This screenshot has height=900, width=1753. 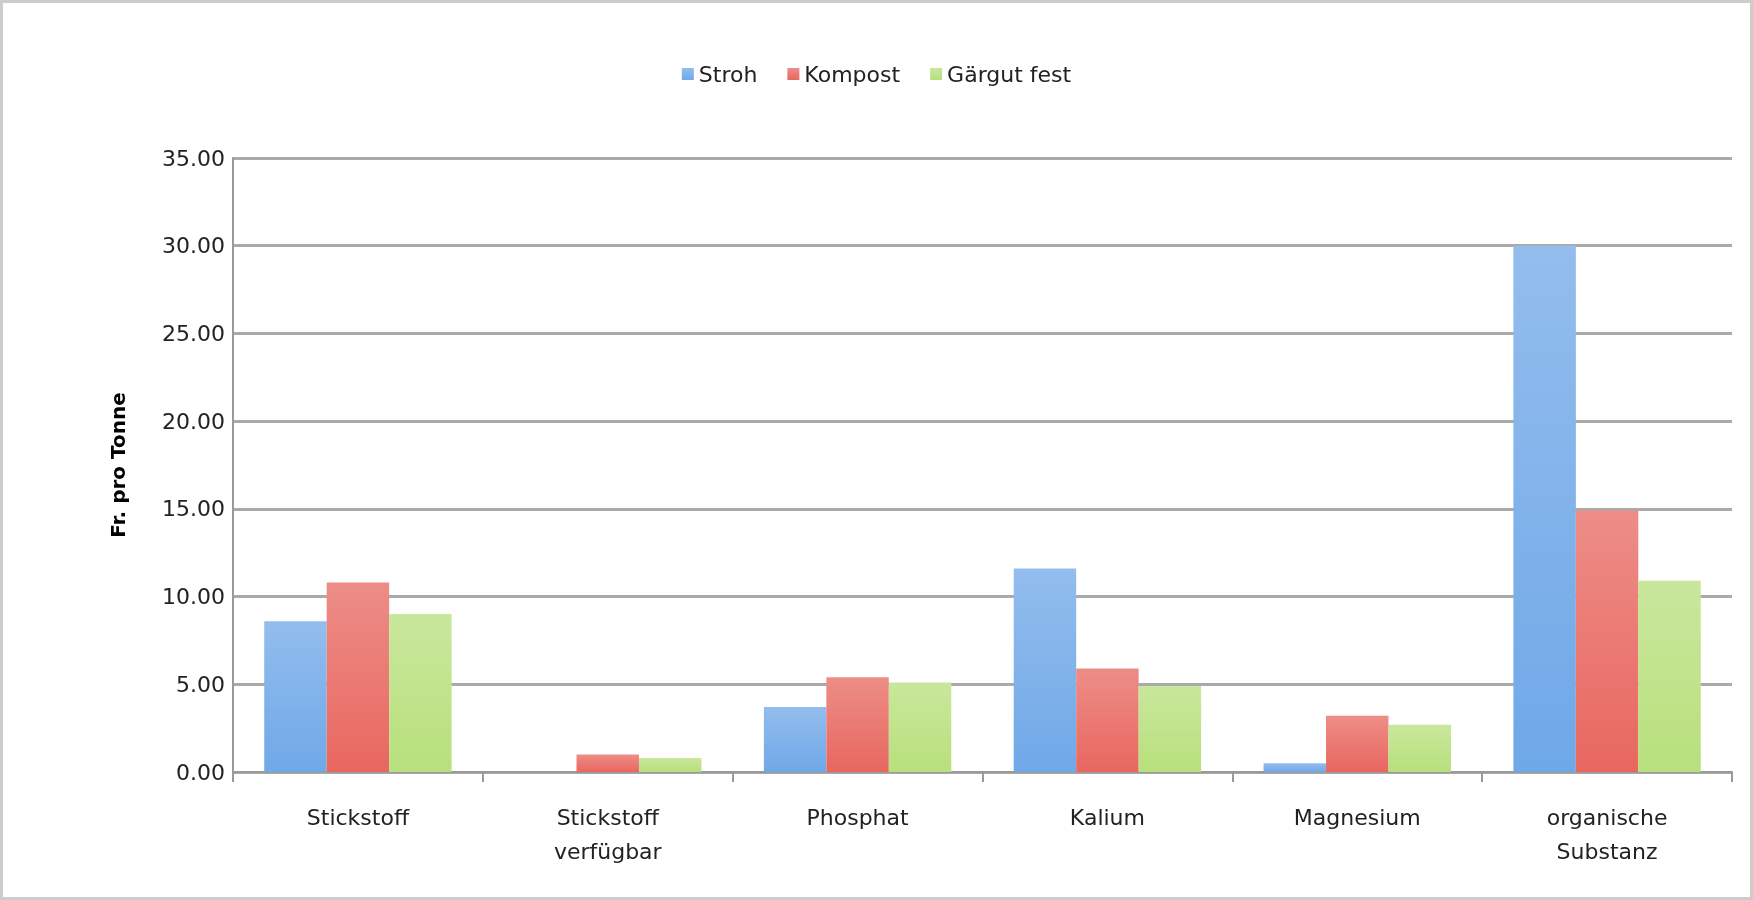 What do you see at coordinates (1607, 834) in the screenshot?
I see `x-tick-label: organische Substanz` at bounding box center [1607, 834].